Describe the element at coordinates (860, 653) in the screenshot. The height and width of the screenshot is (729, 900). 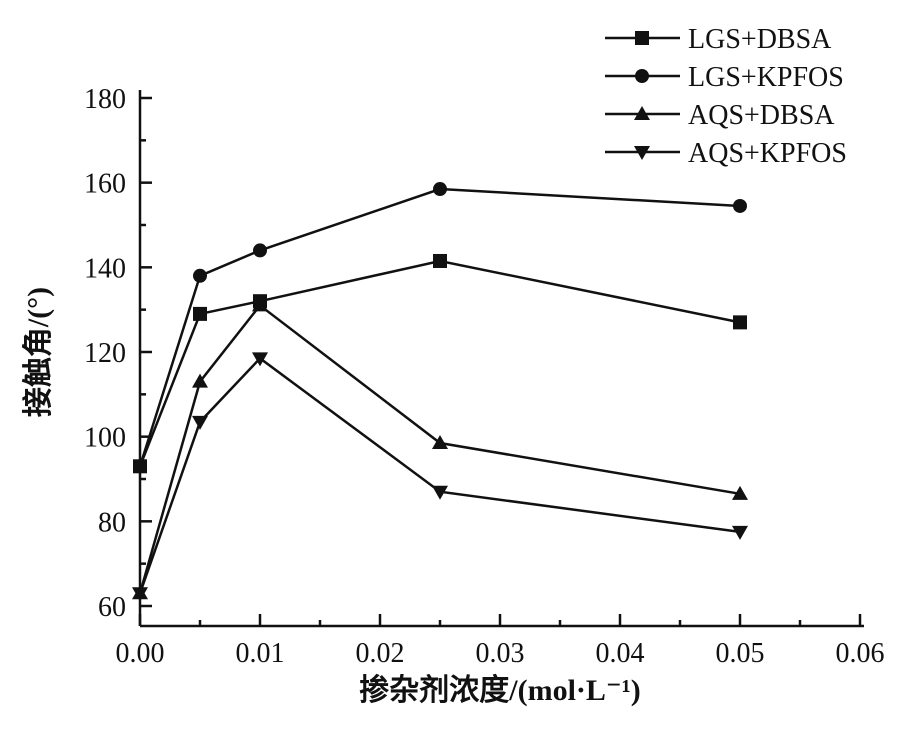
I see `x-tick-label: 0.06` at that location.